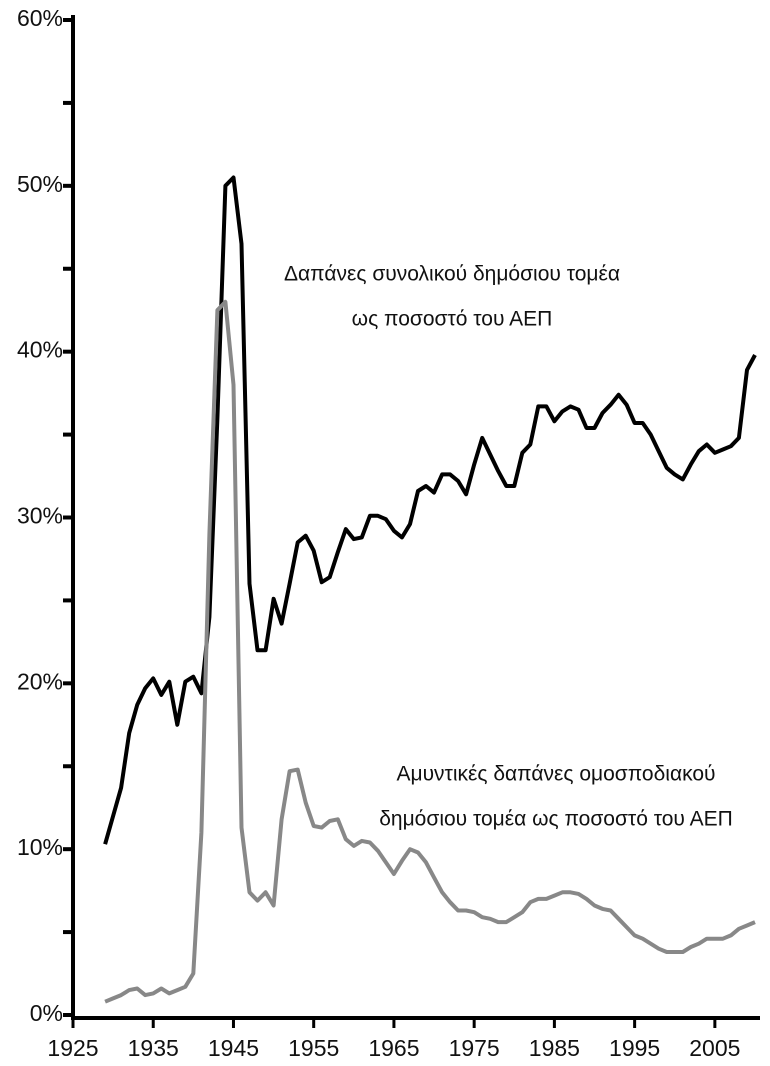 The height and width of the screenshot is (1066, 770). I want to click on x-tick-label: 1925, so click(72, 1048).